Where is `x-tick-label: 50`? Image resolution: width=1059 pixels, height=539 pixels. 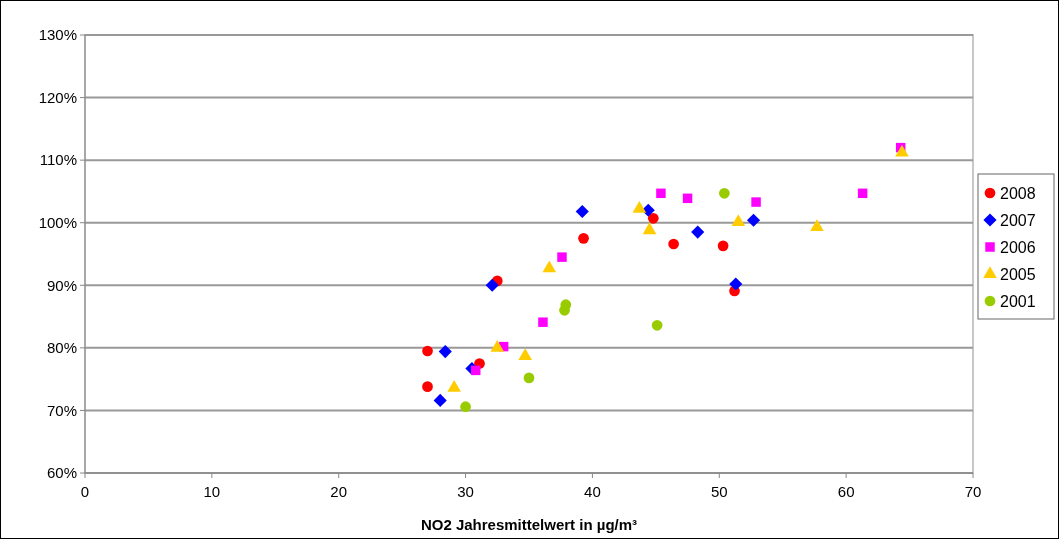 x-tick-label: 50 is located at coordinates (719, 491).